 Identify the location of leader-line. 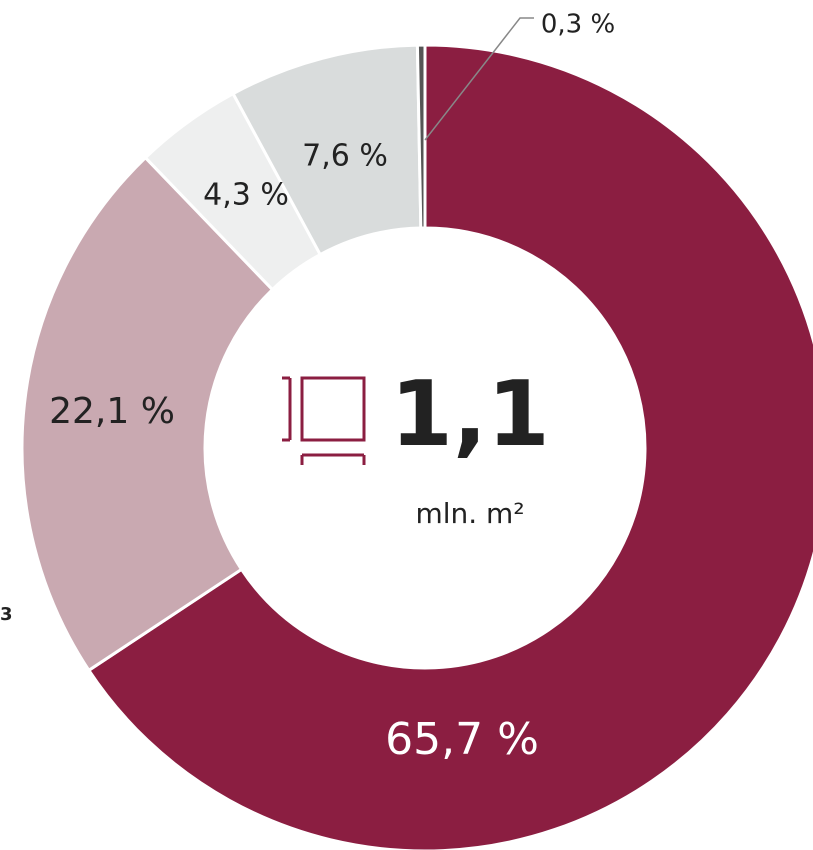
(479, 79).